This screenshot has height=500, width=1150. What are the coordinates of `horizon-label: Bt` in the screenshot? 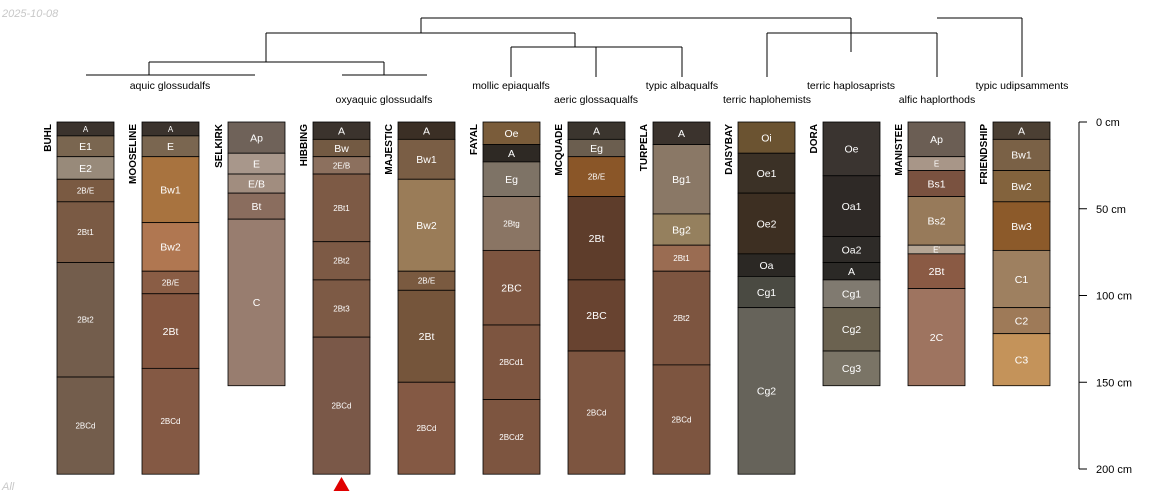 It's located at (257, 207).